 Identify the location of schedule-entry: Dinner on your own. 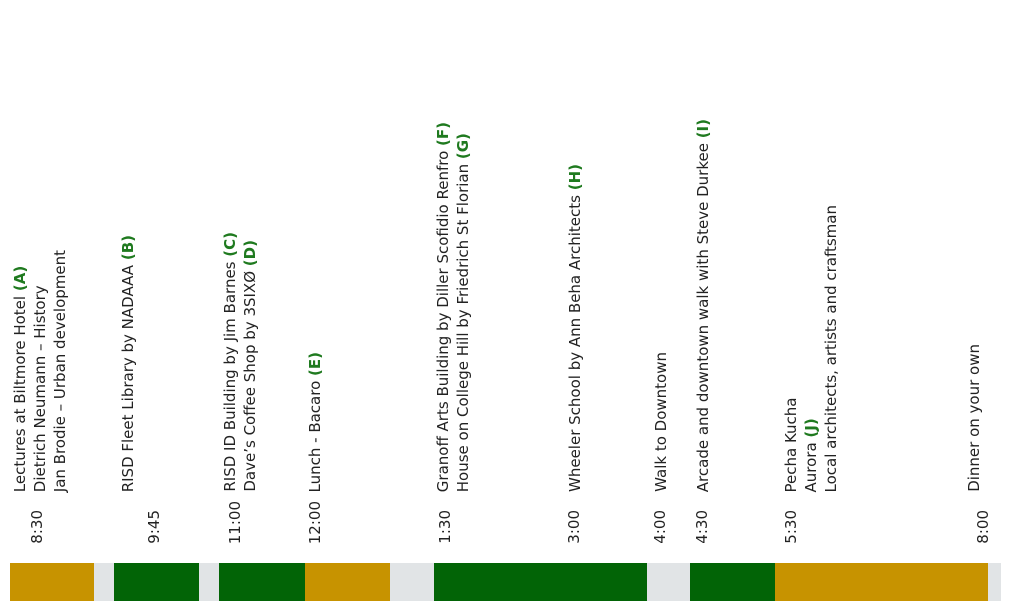
(974, 418).